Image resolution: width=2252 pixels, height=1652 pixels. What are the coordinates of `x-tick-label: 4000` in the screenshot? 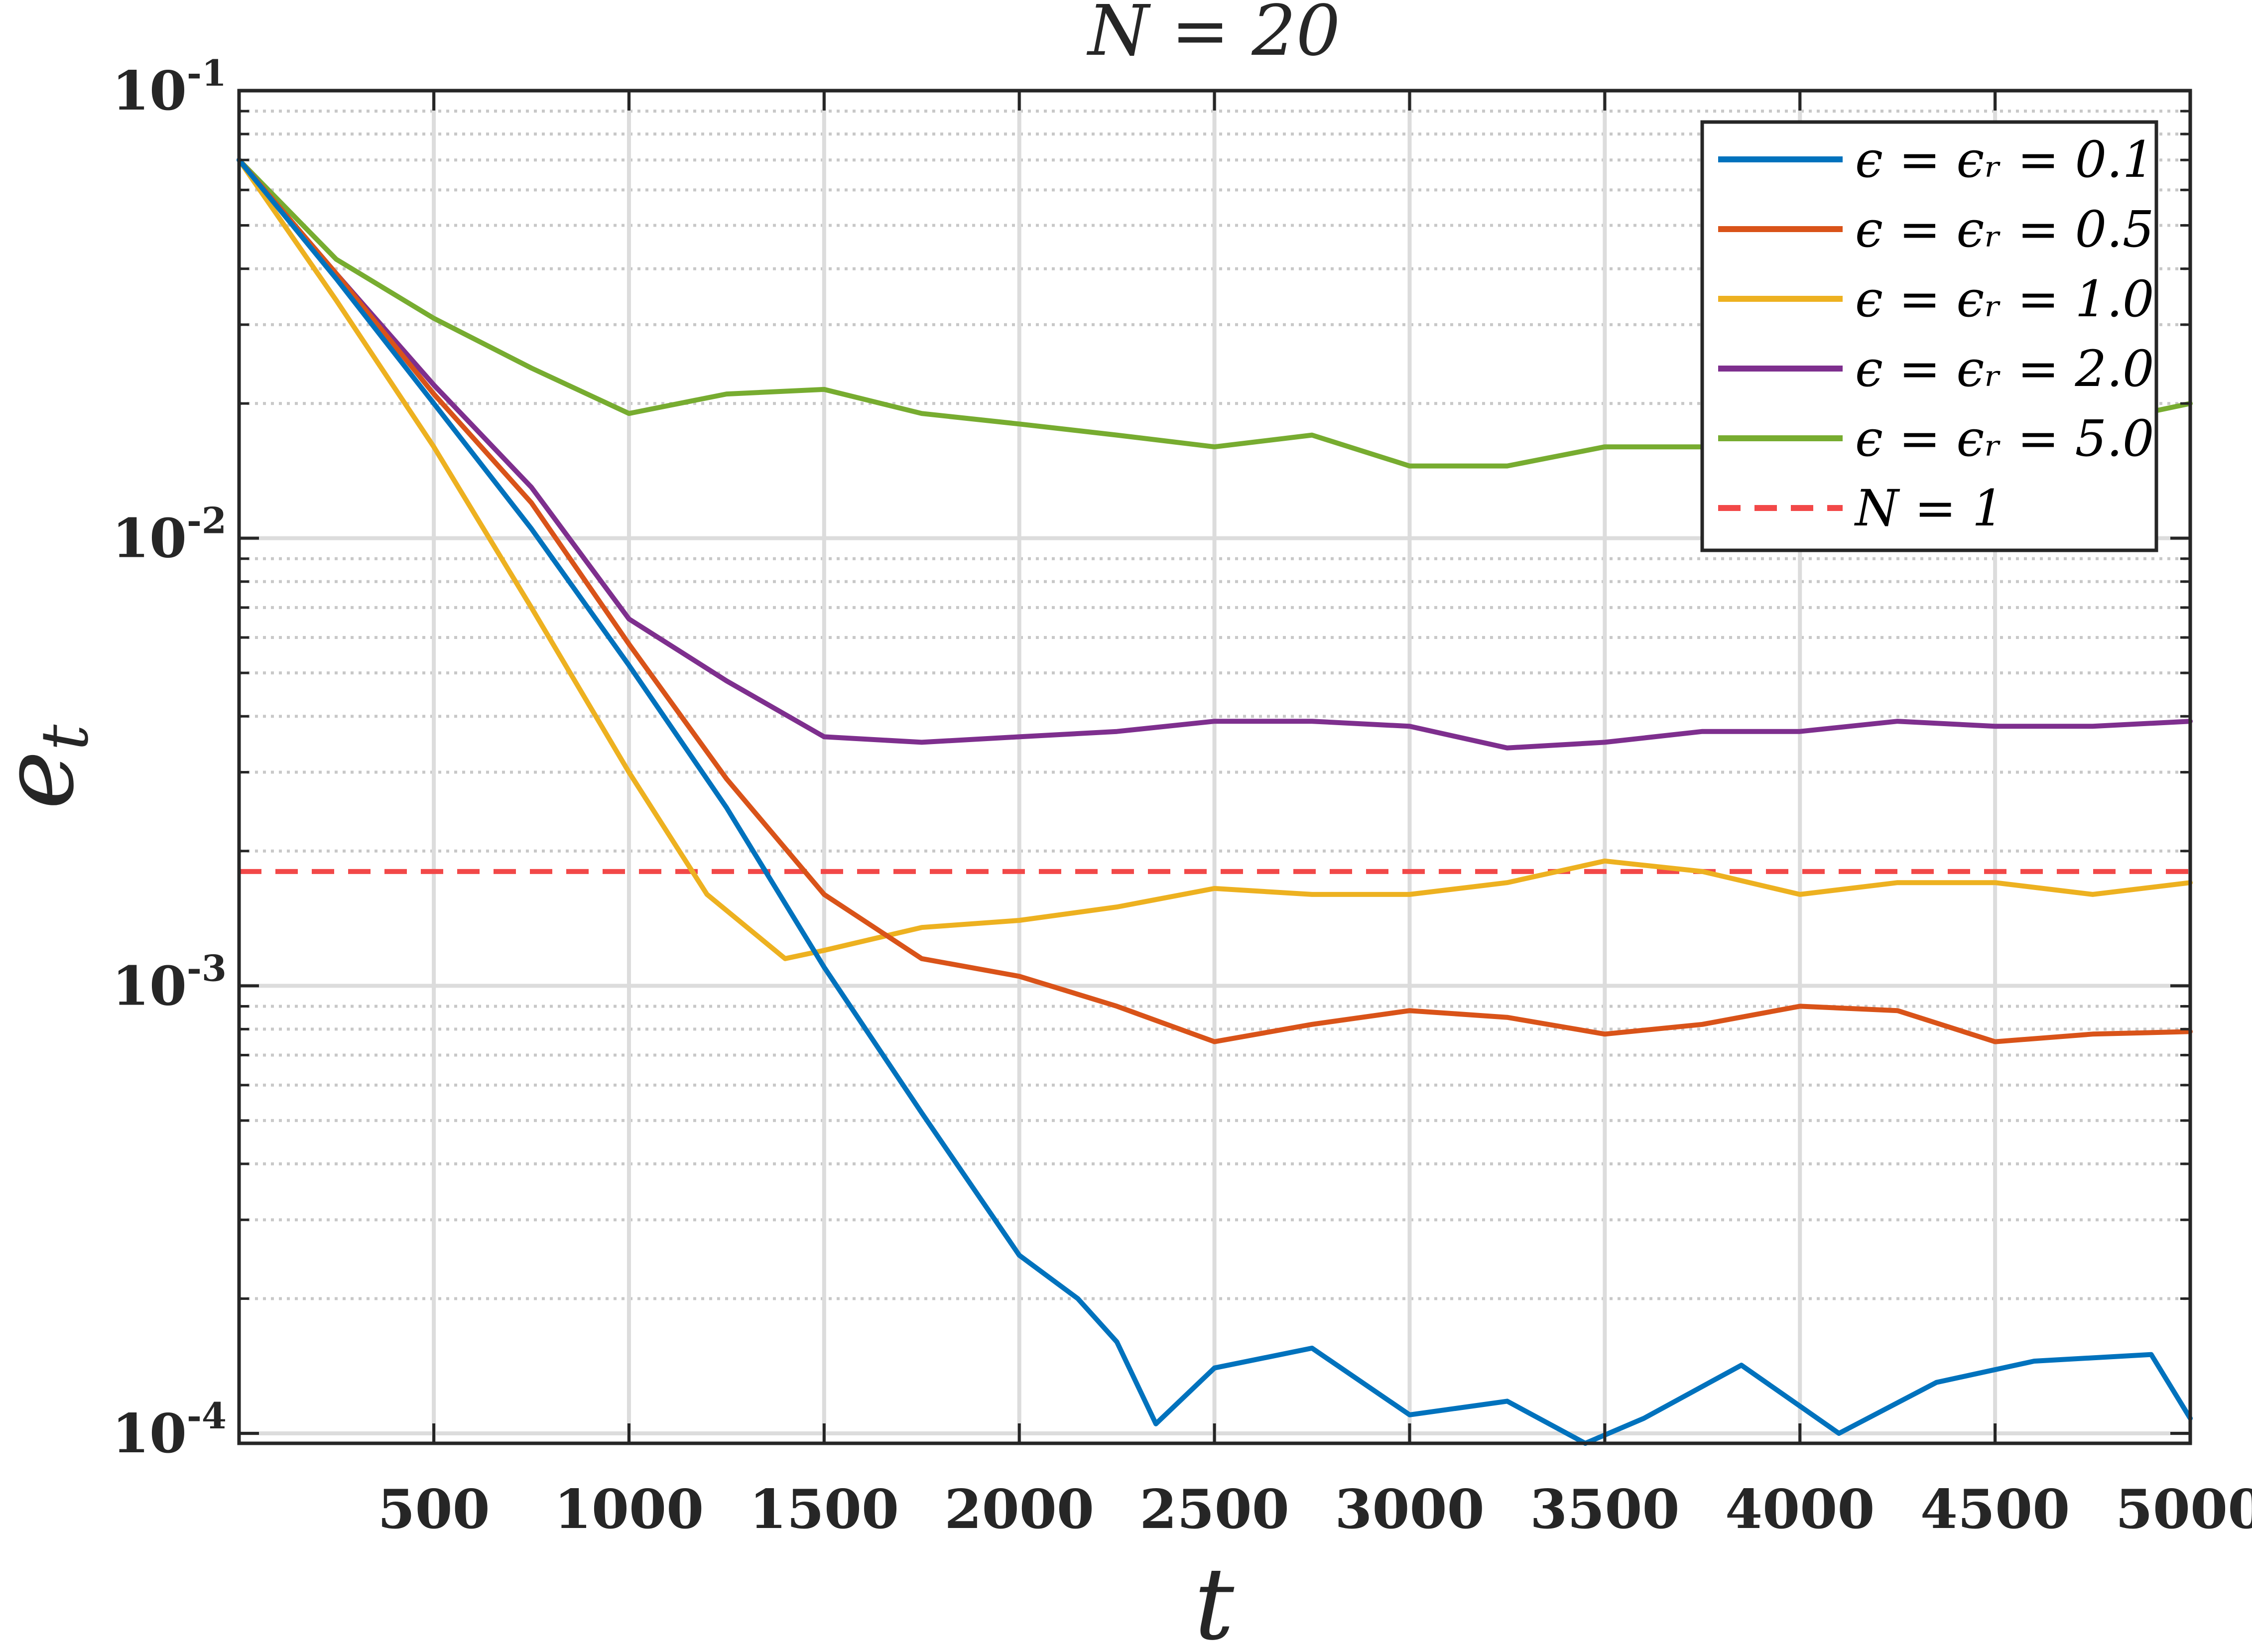 It's located at (1800, 1509).